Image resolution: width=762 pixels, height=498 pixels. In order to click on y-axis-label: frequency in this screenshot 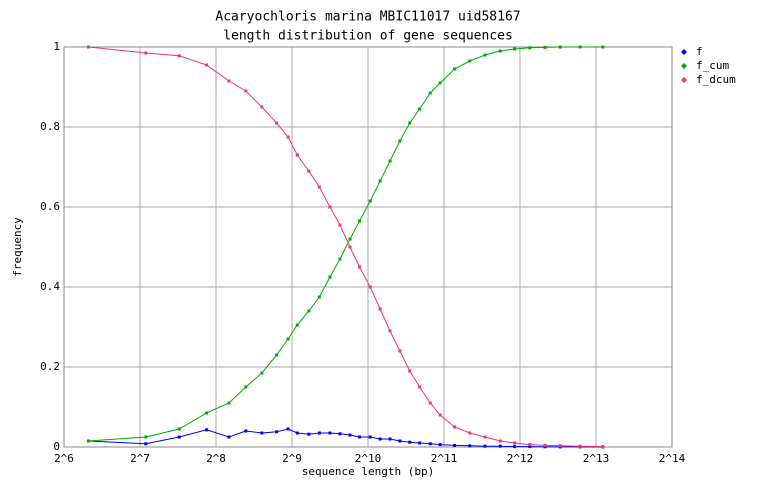, I will do `click(17, 247)`.